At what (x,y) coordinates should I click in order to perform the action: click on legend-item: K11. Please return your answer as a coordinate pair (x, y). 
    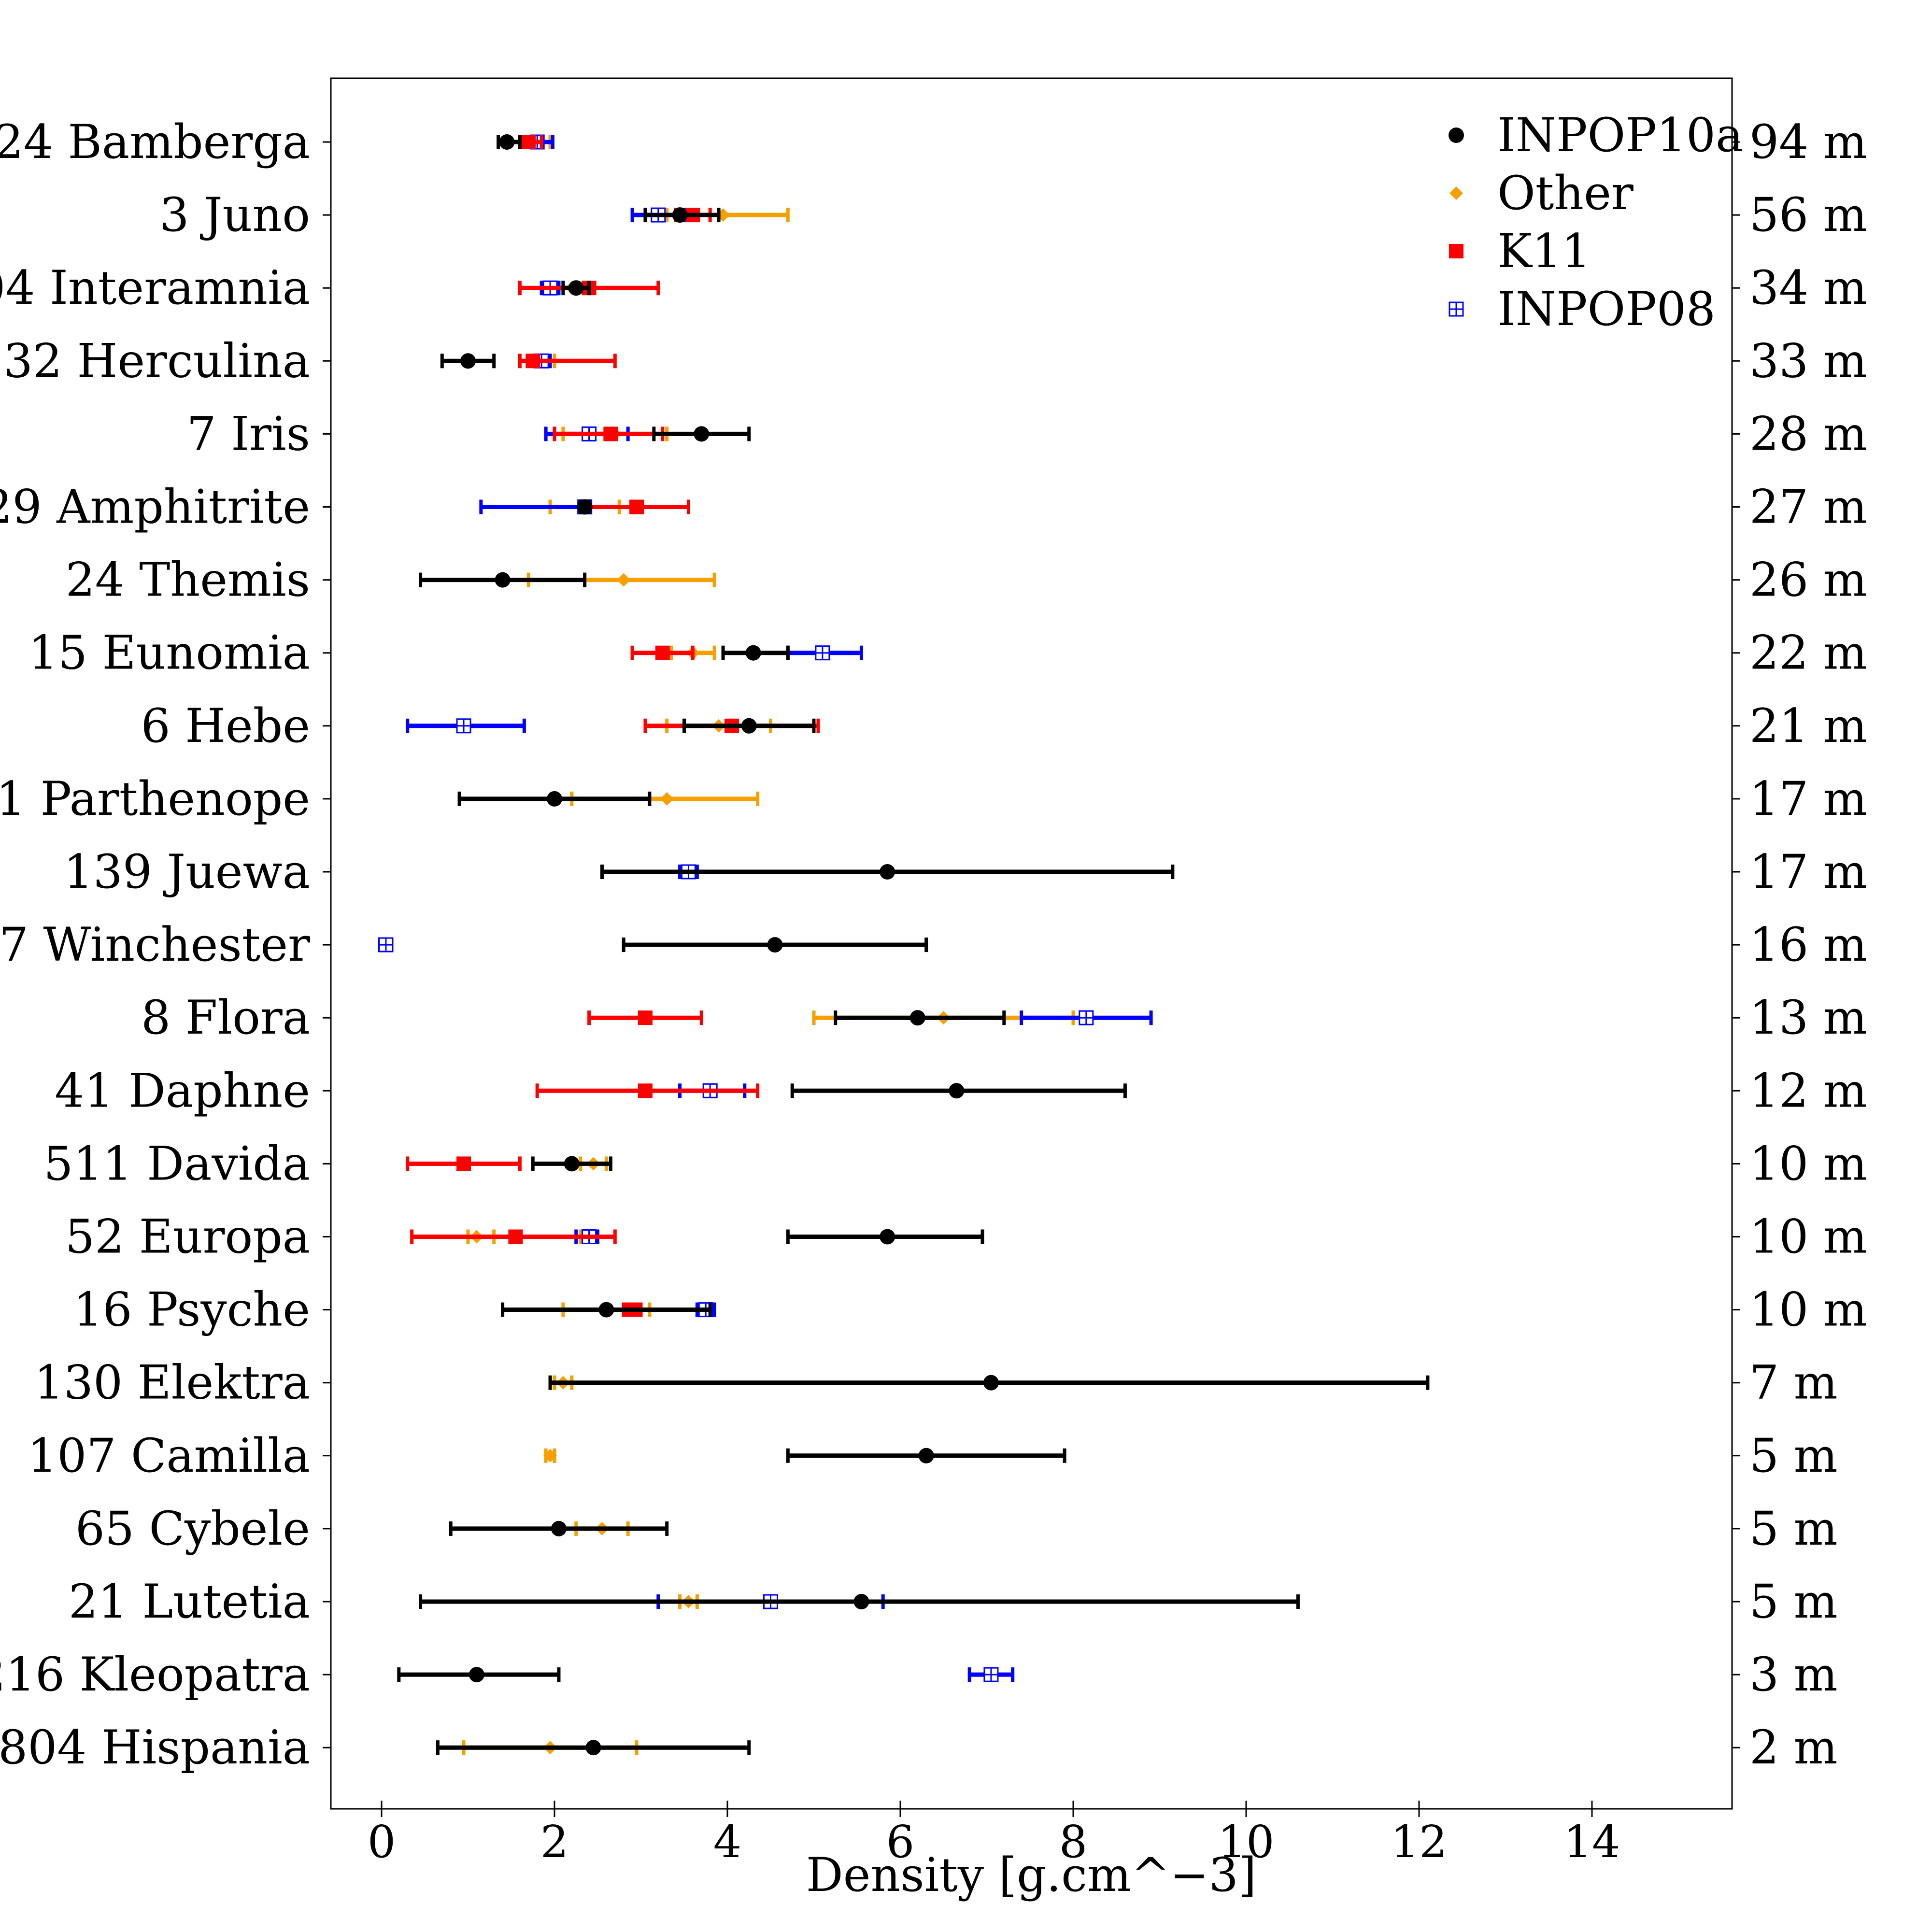
    Looking at the image, I should click on (1520, 251).